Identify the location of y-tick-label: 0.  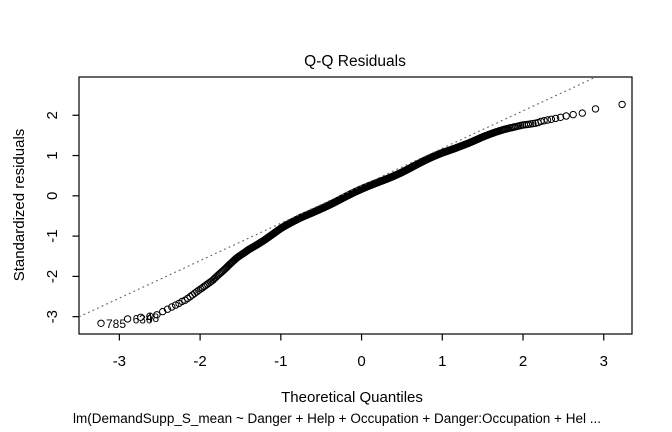
(52, 196).